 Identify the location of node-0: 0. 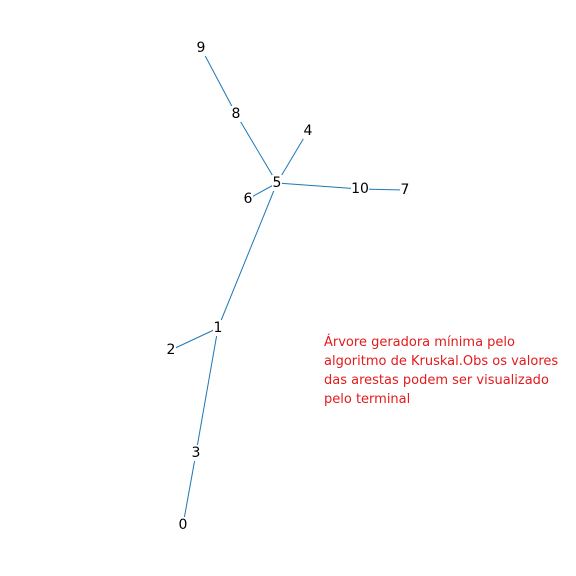
(183, 525).